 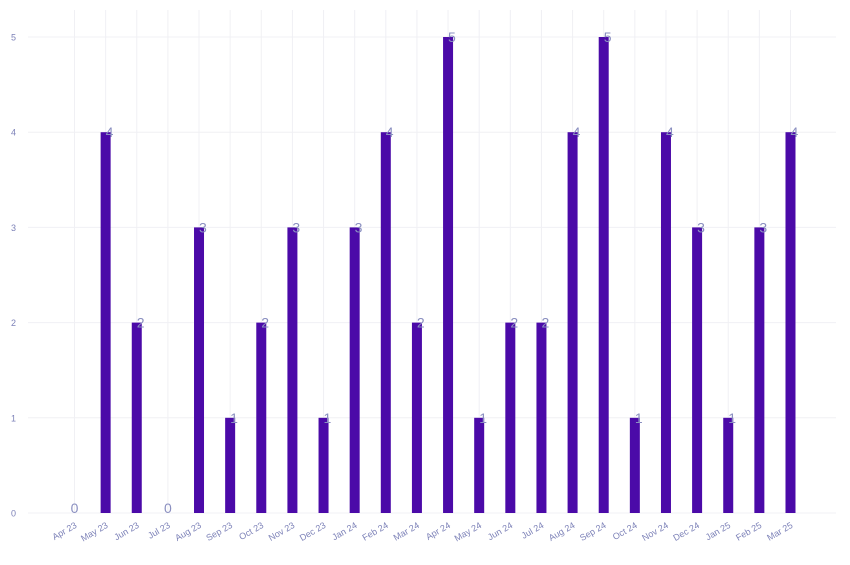 What do you see at coordinates (13, 418) in the screenshot?
I see `y-tick-label: 1` at bounding box center [13, 418].